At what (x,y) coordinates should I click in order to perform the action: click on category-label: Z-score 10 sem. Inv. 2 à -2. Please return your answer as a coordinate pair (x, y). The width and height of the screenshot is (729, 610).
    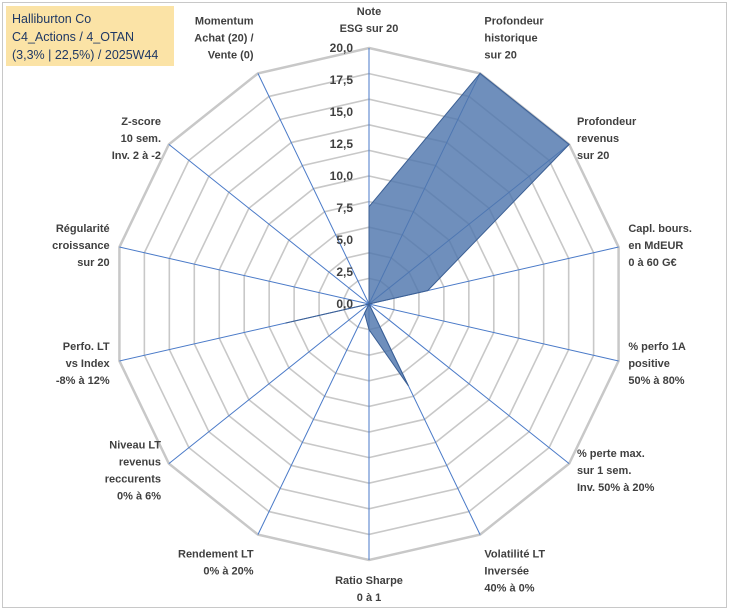
    Looking at the image, I should click on (136, 139).